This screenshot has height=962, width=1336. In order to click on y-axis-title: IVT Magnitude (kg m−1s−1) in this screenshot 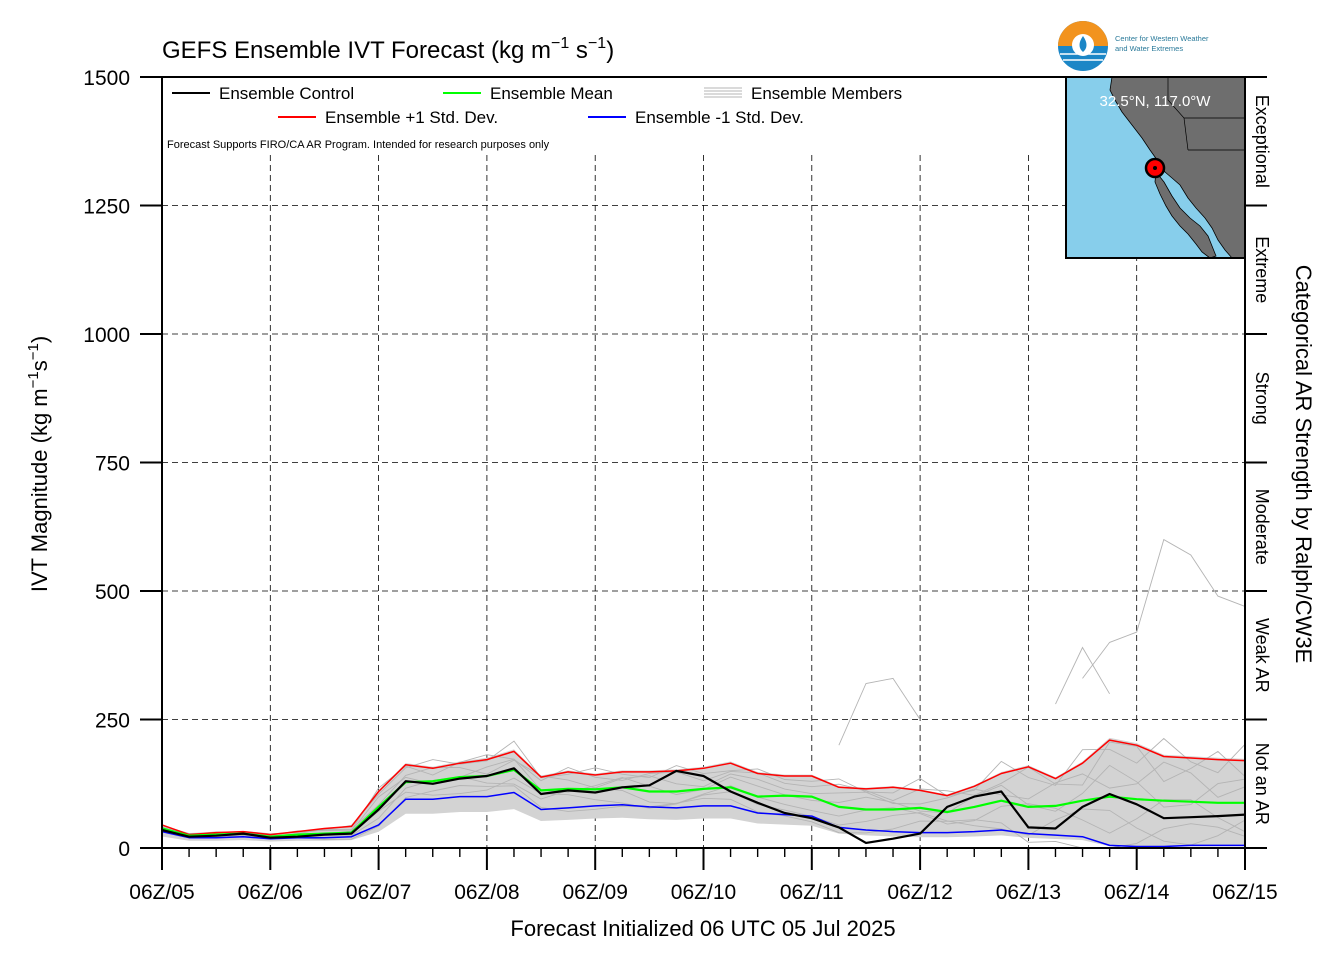, I will do `click(38, 464)`.